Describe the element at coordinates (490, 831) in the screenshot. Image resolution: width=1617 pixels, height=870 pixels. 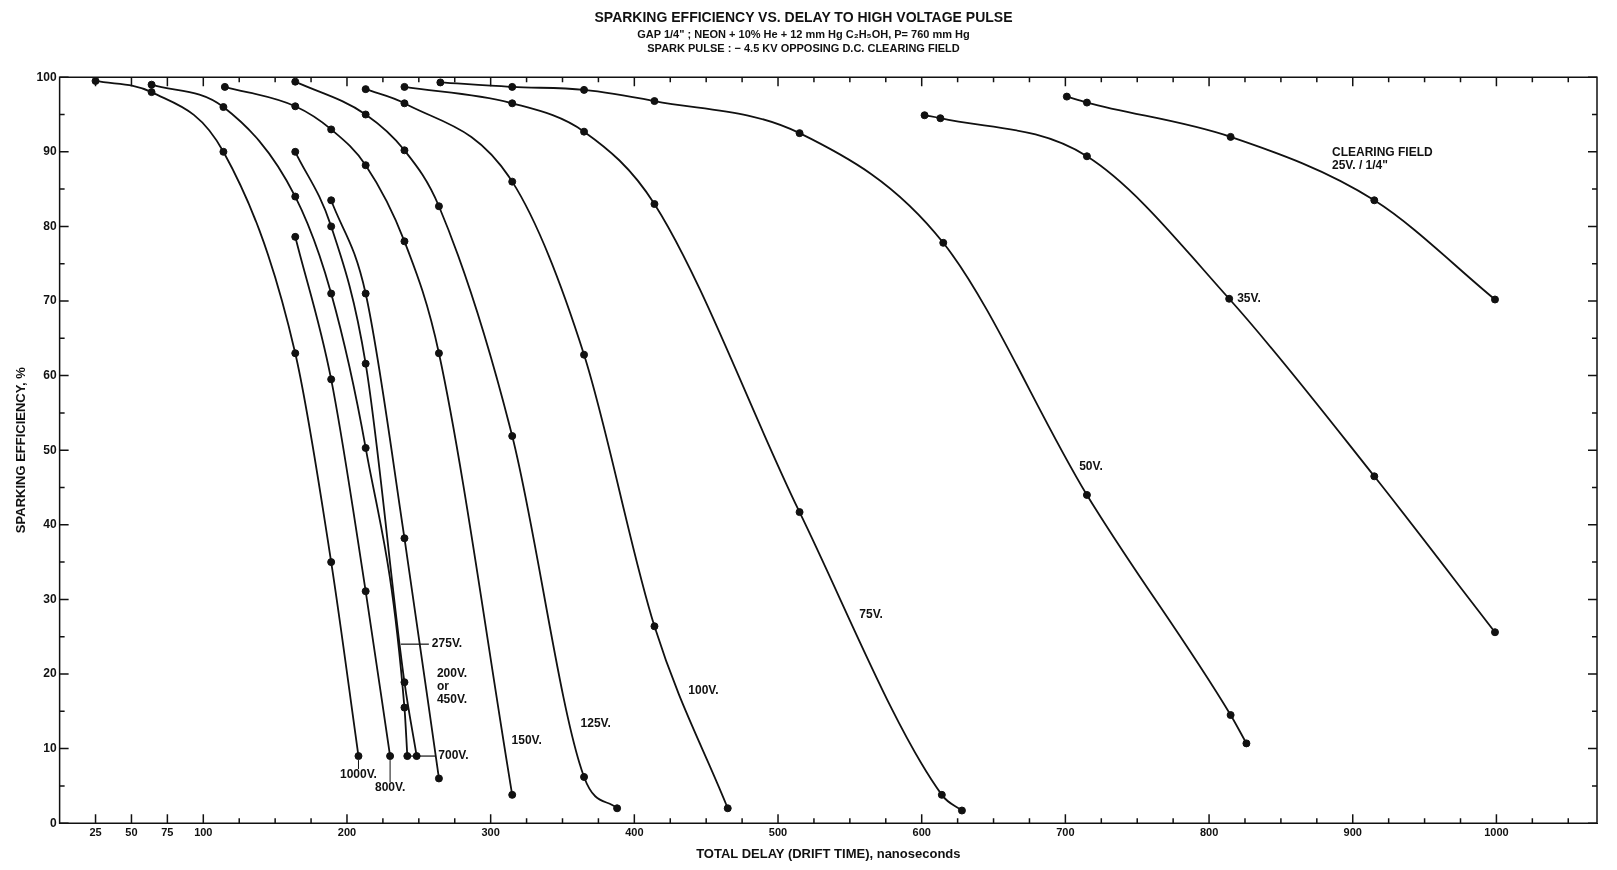
I see `x-tick-label: 300` at that location.